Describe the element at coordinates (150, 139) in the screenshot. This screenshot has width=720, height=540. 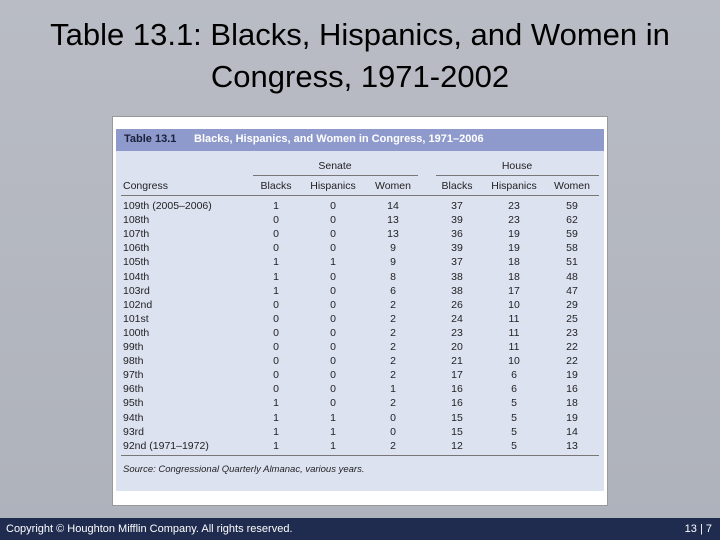
I see `table-label: Table 13.1` at that location.